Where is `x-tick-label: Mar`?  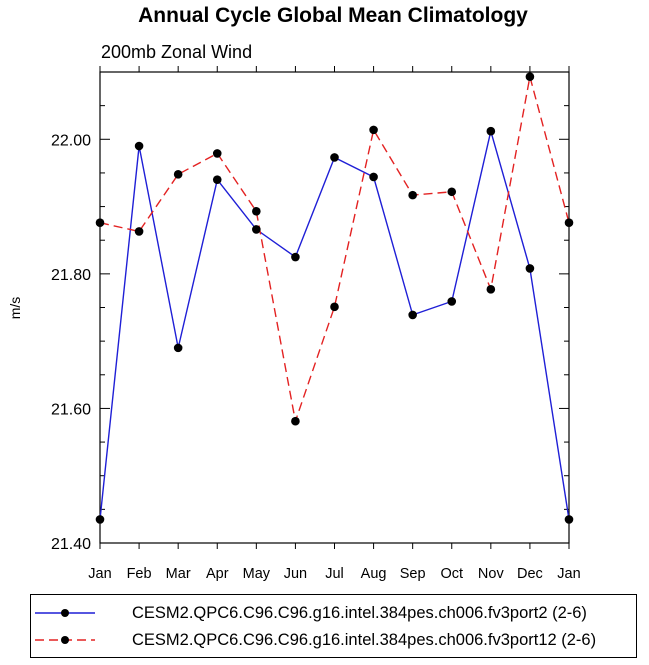 x-tick-label: Mar is located at coordinates (178, 574).